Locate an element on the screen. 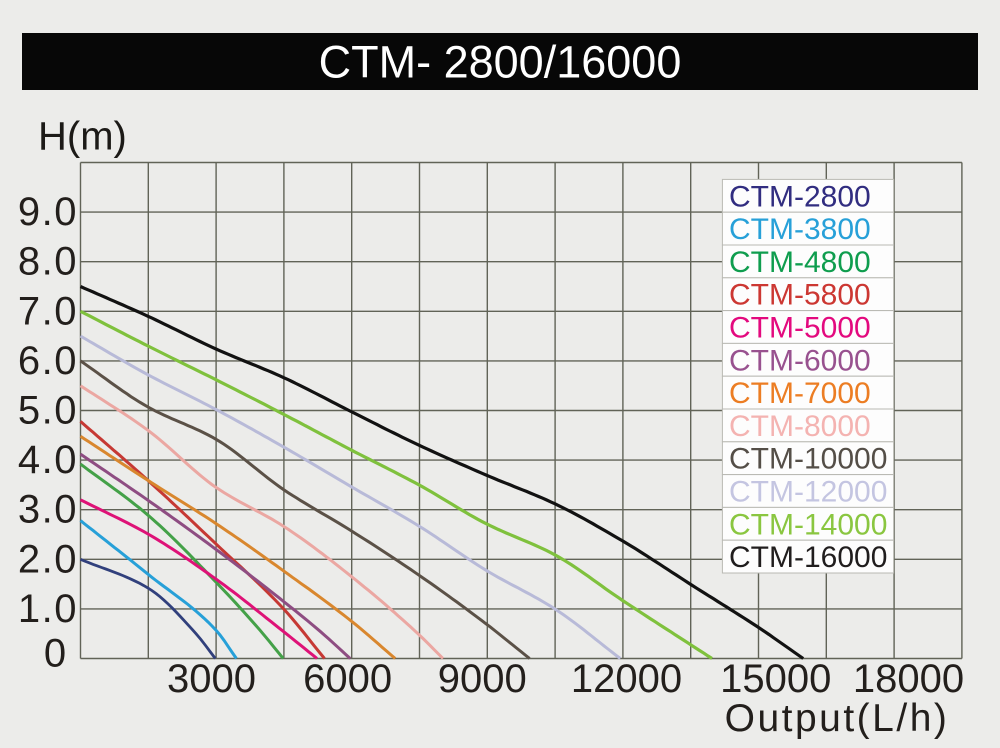 The image size is (1000, 748). svg-text: CTM-6000 is located at coordinates (800, 360).